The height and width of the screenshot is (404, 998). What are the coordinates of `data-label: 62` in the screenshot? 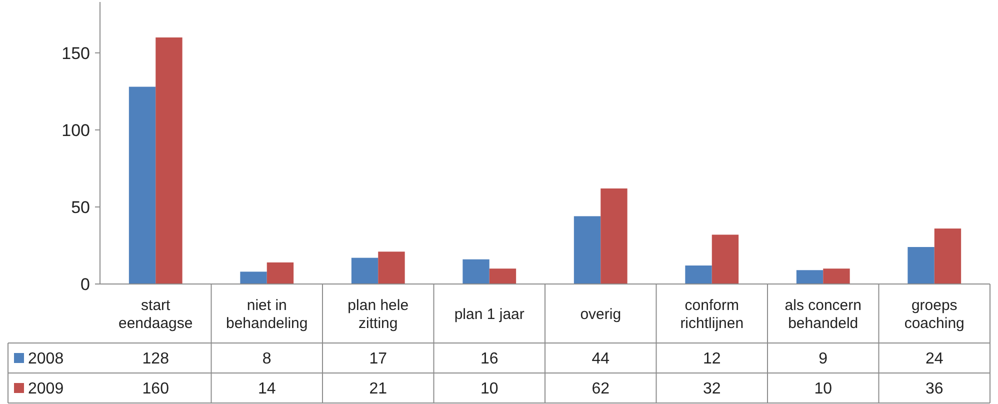 It's located at (601, 389).